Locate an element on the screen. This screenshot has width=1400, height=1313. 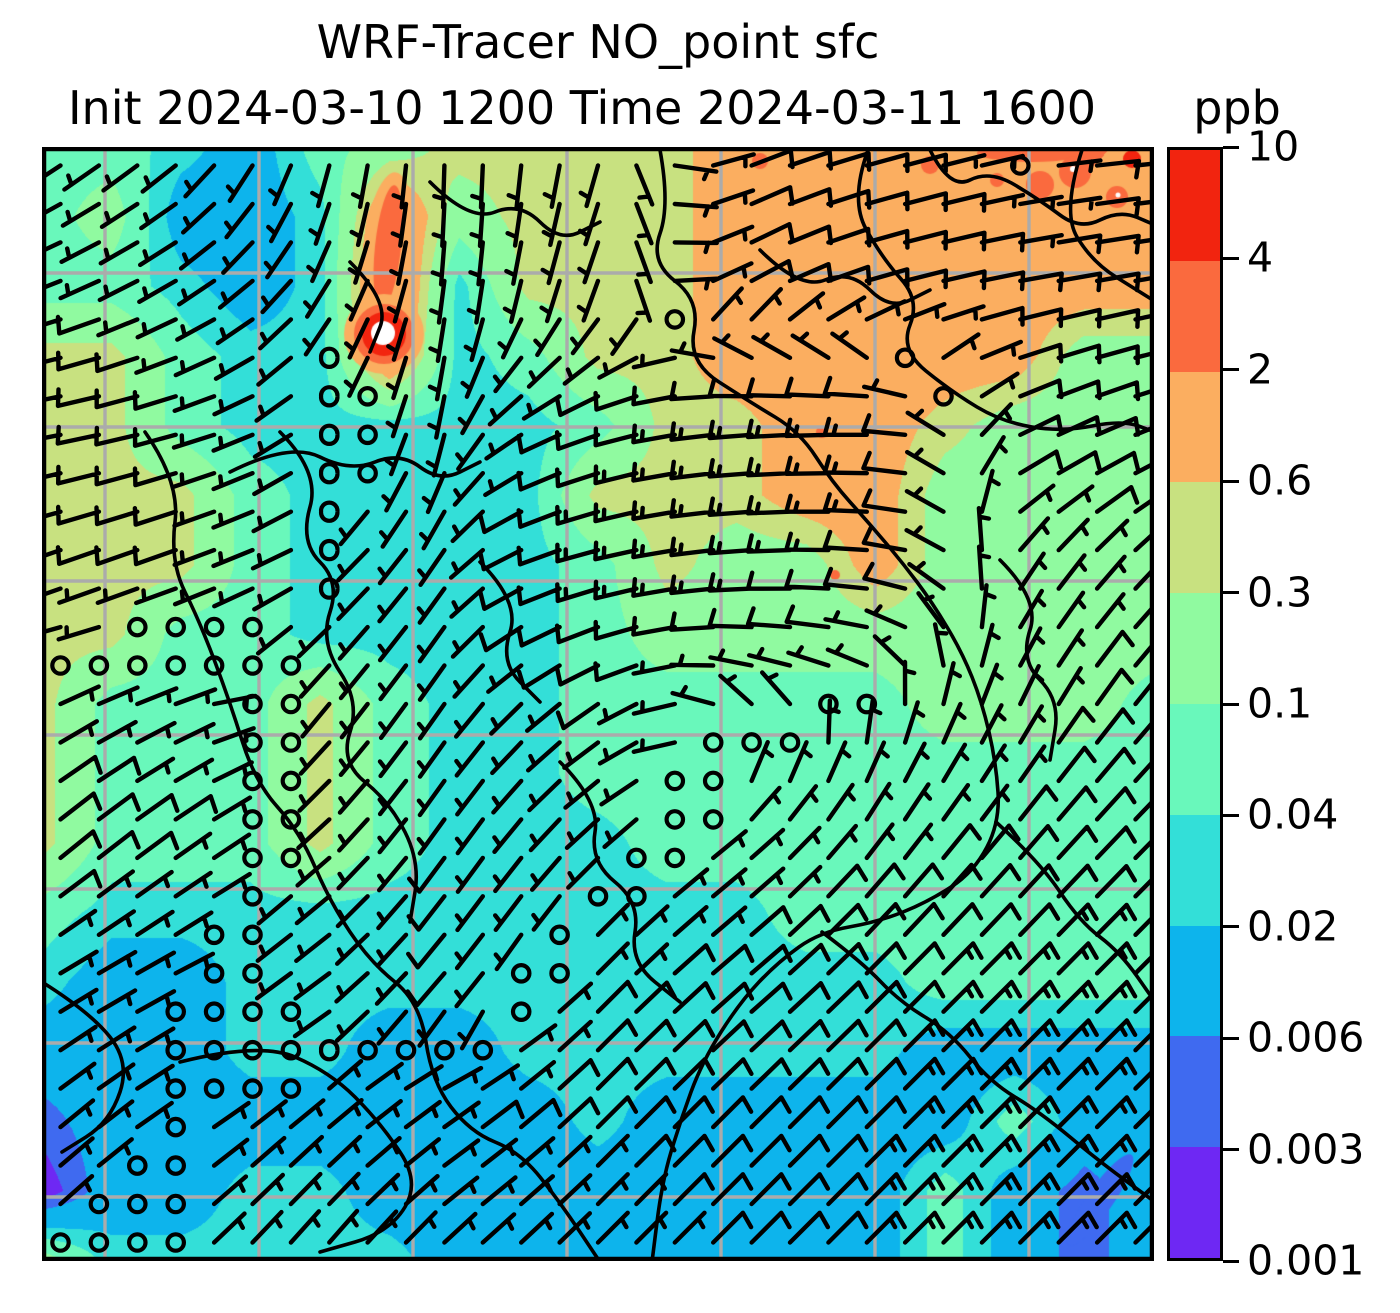
colorbar-tick-label: 0.04 is located at coordinates (1293, 814).